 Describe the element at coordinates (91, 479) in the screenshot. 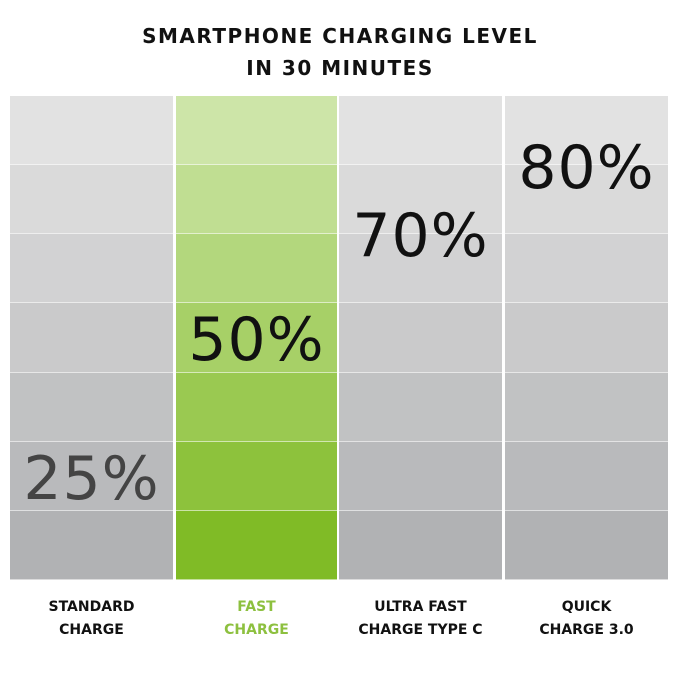

I see `value-label: 25%` at that location.